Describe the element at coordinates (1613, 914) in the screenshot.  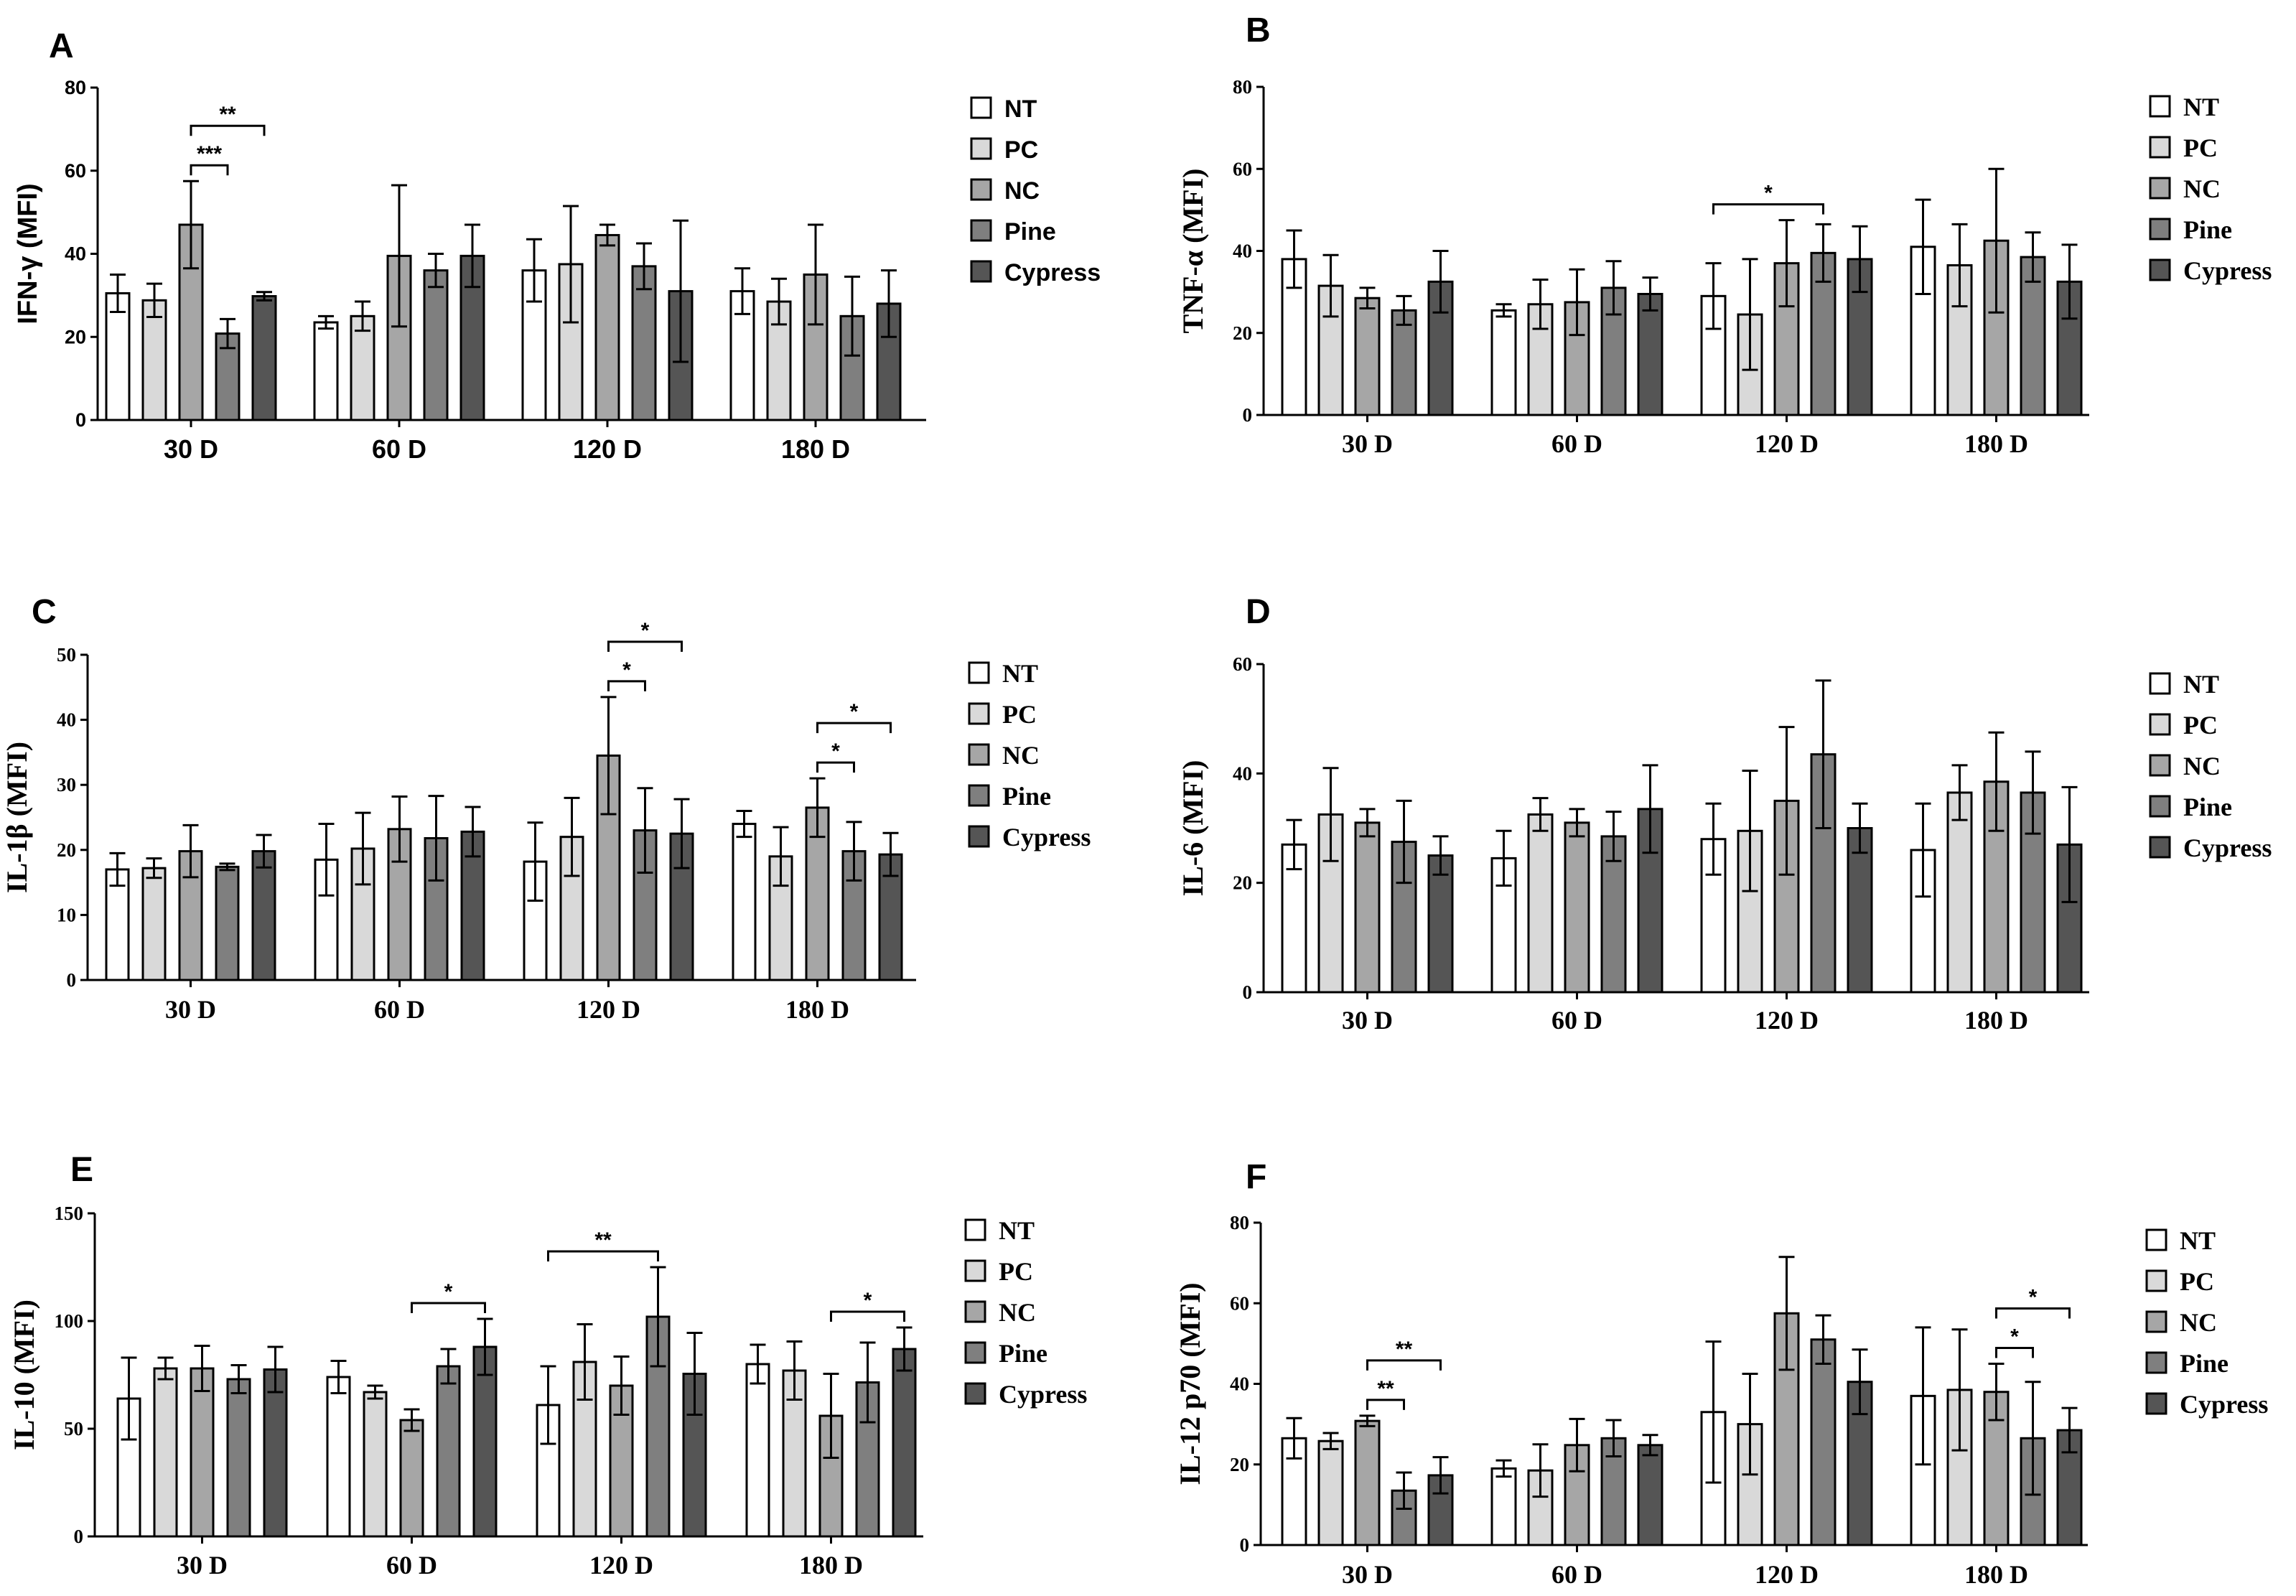
I see `bar-pine-60d` at that location.